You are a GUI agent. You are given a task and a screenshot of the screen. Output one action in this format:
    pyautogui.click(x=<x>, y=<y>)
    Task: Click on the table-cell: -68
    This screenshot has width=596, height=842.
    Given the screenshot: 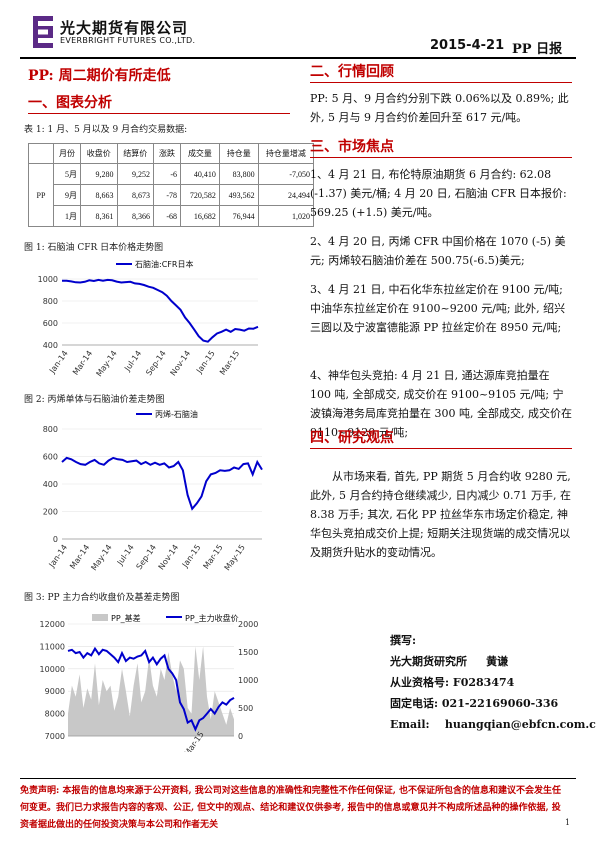 What is the action you would take?
    pyautogui.click(x=167, y=216)
    